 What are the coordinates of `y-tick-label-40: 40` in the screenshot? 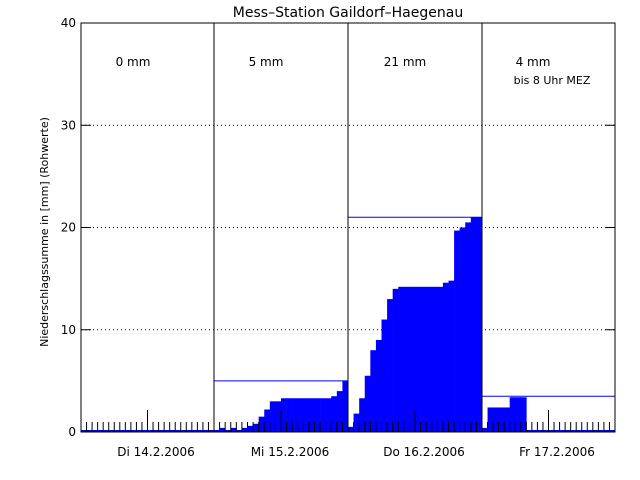 It's located at (68, 23).